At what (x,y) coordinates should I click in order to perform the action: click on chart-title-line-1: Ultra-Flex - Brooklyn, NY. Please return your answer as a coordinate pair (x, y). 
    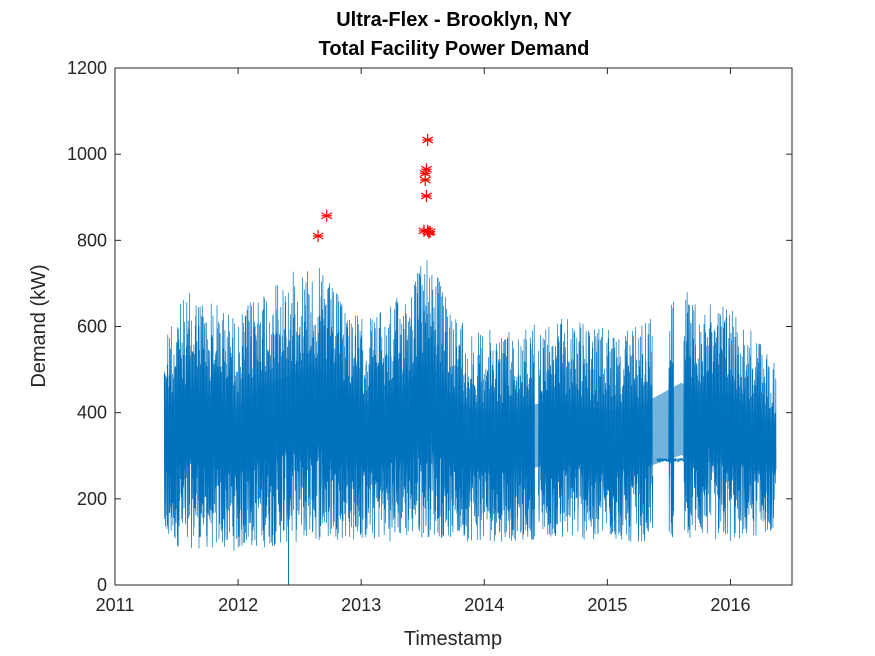
    Looking at the image, I should click on (454, 20).